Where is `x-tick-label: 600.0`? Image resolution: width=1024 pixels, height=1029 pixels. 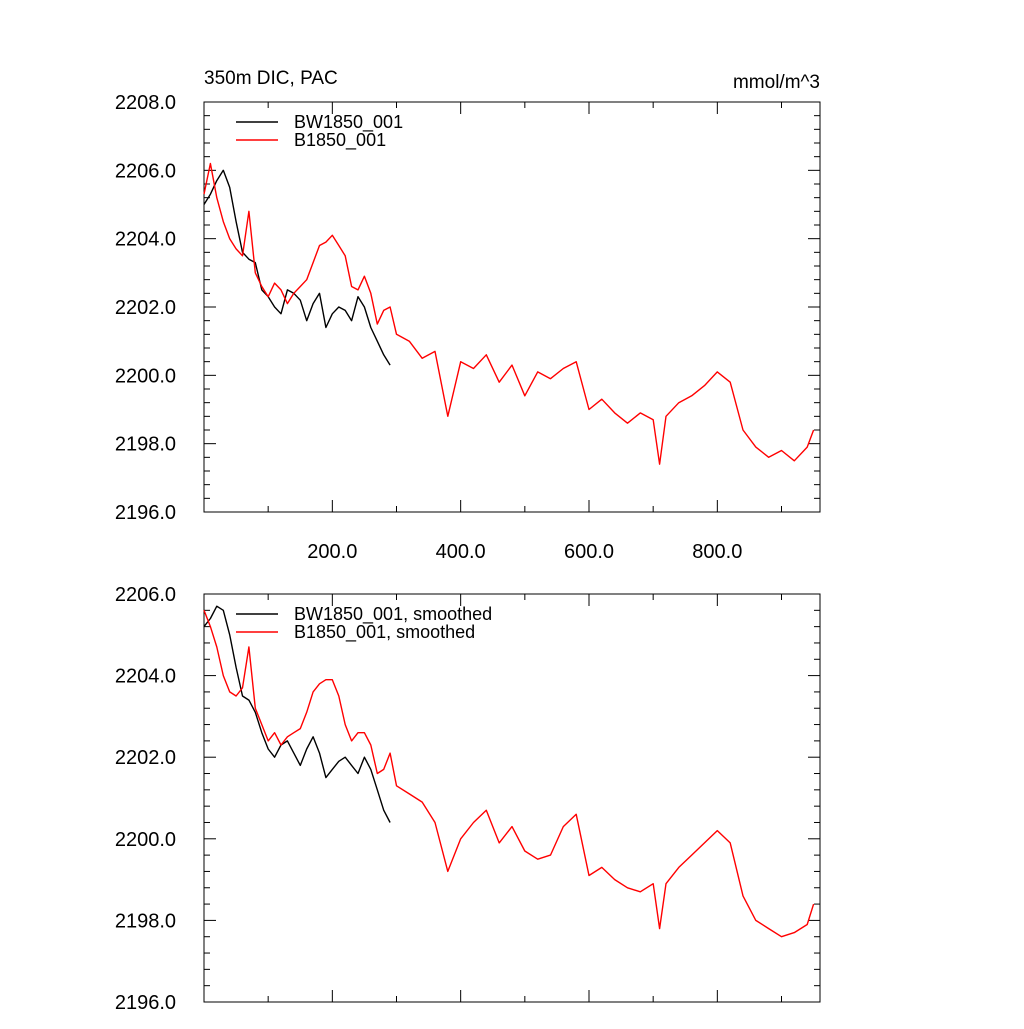
x-tick-label: 600.0 is located at coordinates (589, 552).